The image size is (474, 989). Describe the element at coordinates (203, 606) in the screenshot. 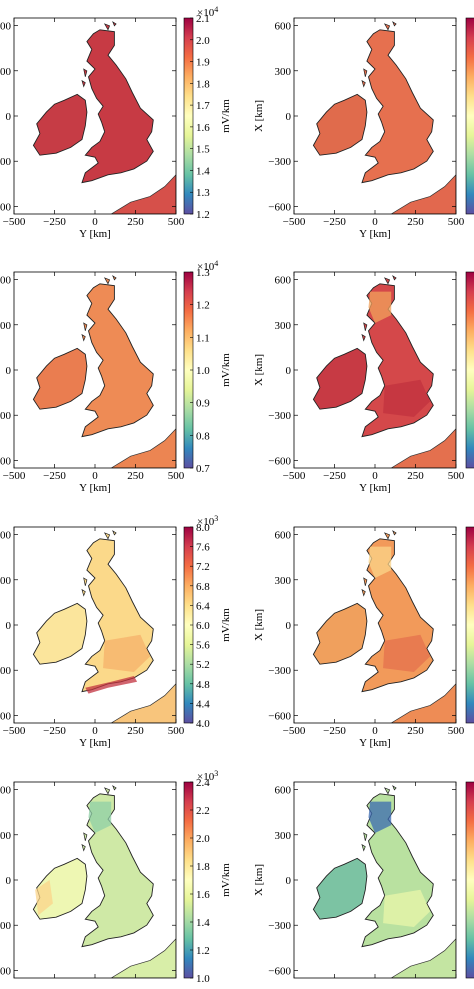

I see `colorbar-tick-label: 6.4` at that location.